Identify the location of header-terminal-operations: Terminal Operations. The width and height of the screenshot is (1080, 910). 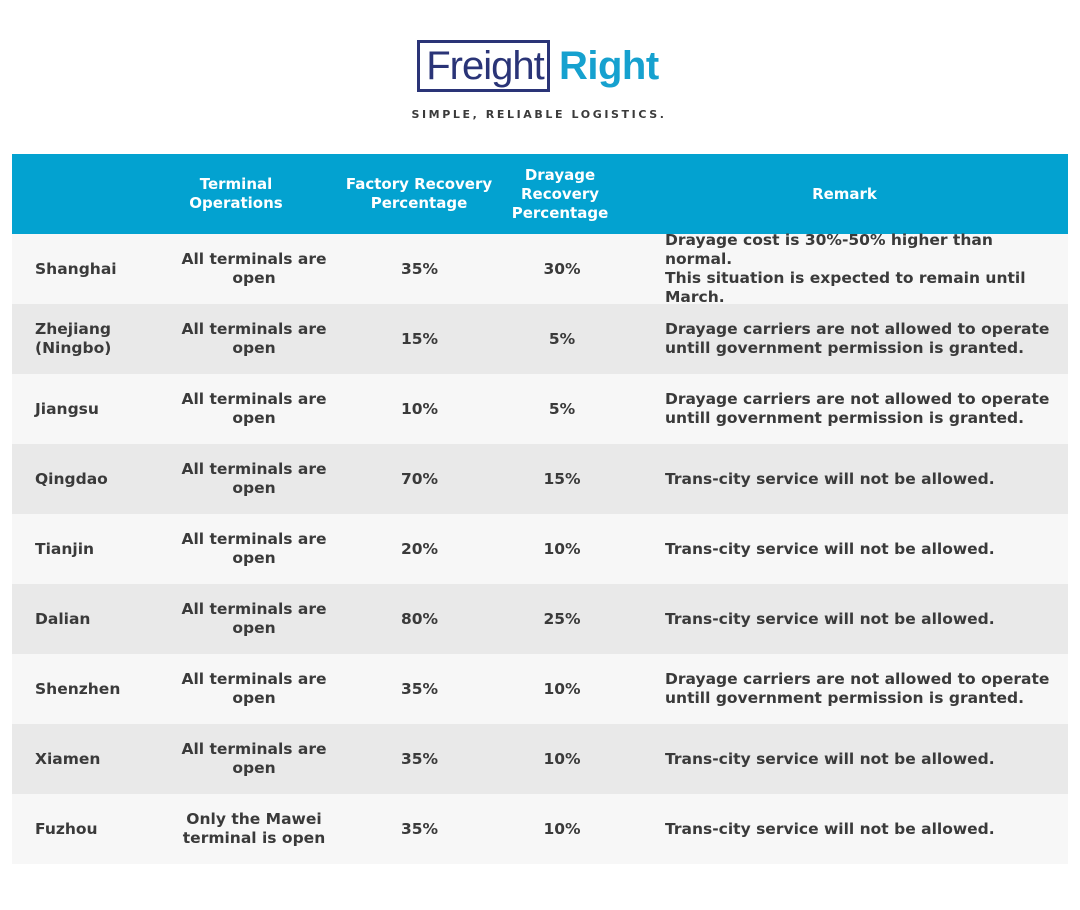
(236, 194).